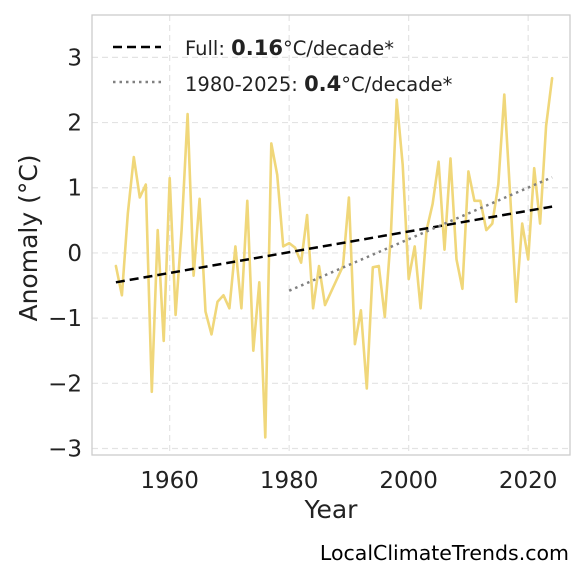  What do you see at coordinates (74, 254) in the screenshot?
I see `y-tick-label: 0` at bounding box center [74, 254].